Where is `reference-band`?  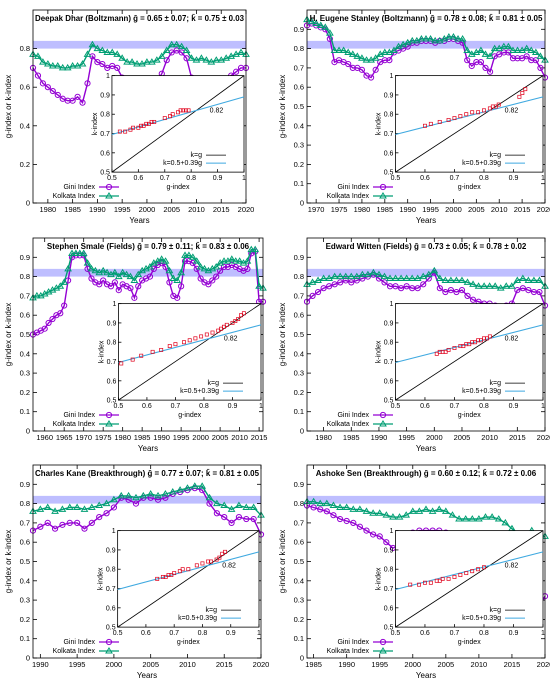
reference-band is located at coordinates (147, 499).